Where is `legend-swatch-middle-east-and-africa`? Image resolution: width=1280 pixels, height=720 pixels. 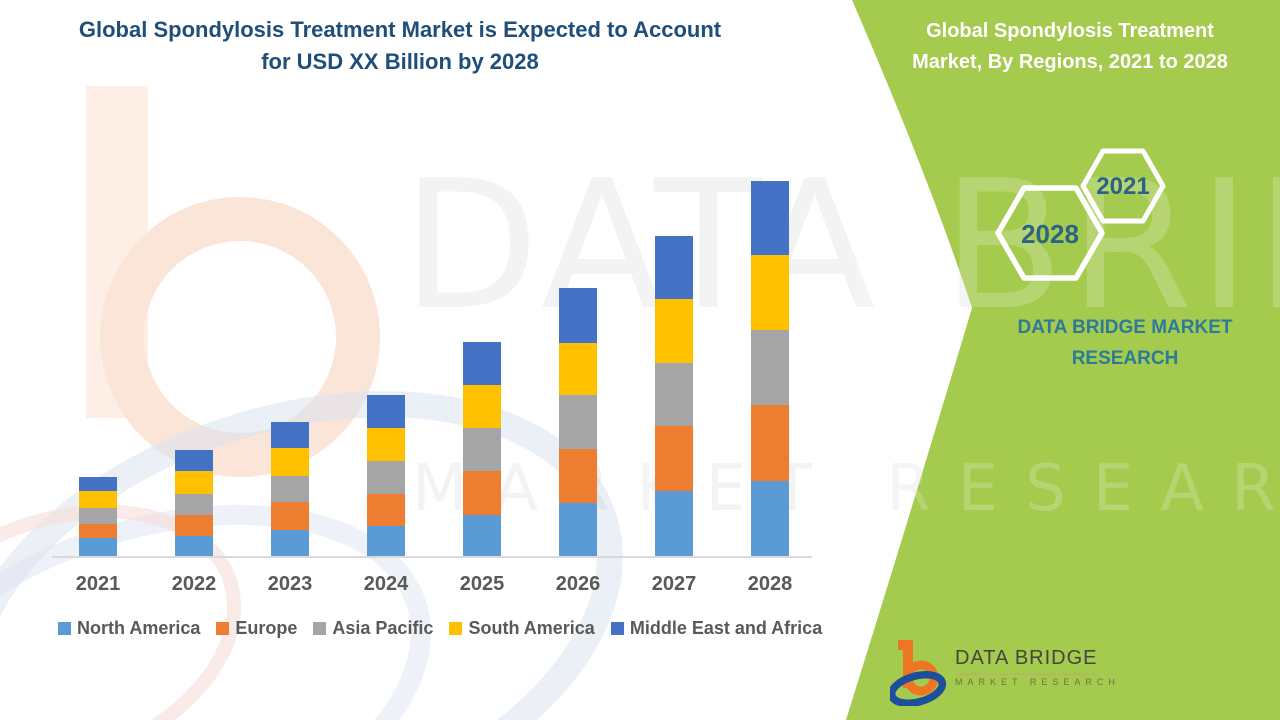 legend-swatch-middle-east-and-africa is located at coordinates (617, 628).